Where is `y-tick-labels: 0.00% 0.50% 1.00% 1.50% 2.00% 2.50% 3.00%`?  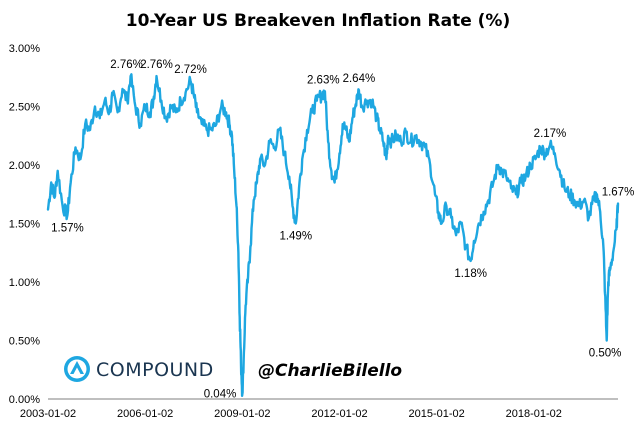
y-tick-labels: 0.00% 0.50% 1.00% 1.50% 2.00% 2.50% 3.00% is located at coordinates (24, 224).